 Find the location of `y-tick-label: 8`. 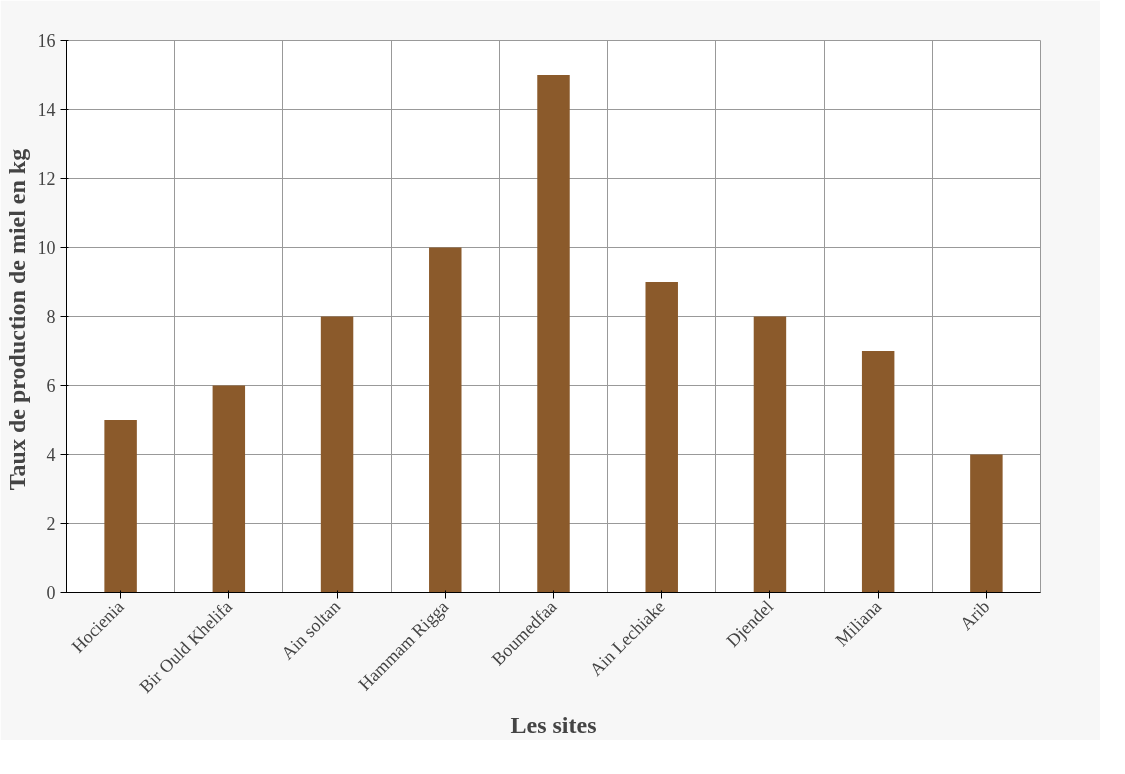

y-tick-label: 8 is located at coordinates (51, 317).